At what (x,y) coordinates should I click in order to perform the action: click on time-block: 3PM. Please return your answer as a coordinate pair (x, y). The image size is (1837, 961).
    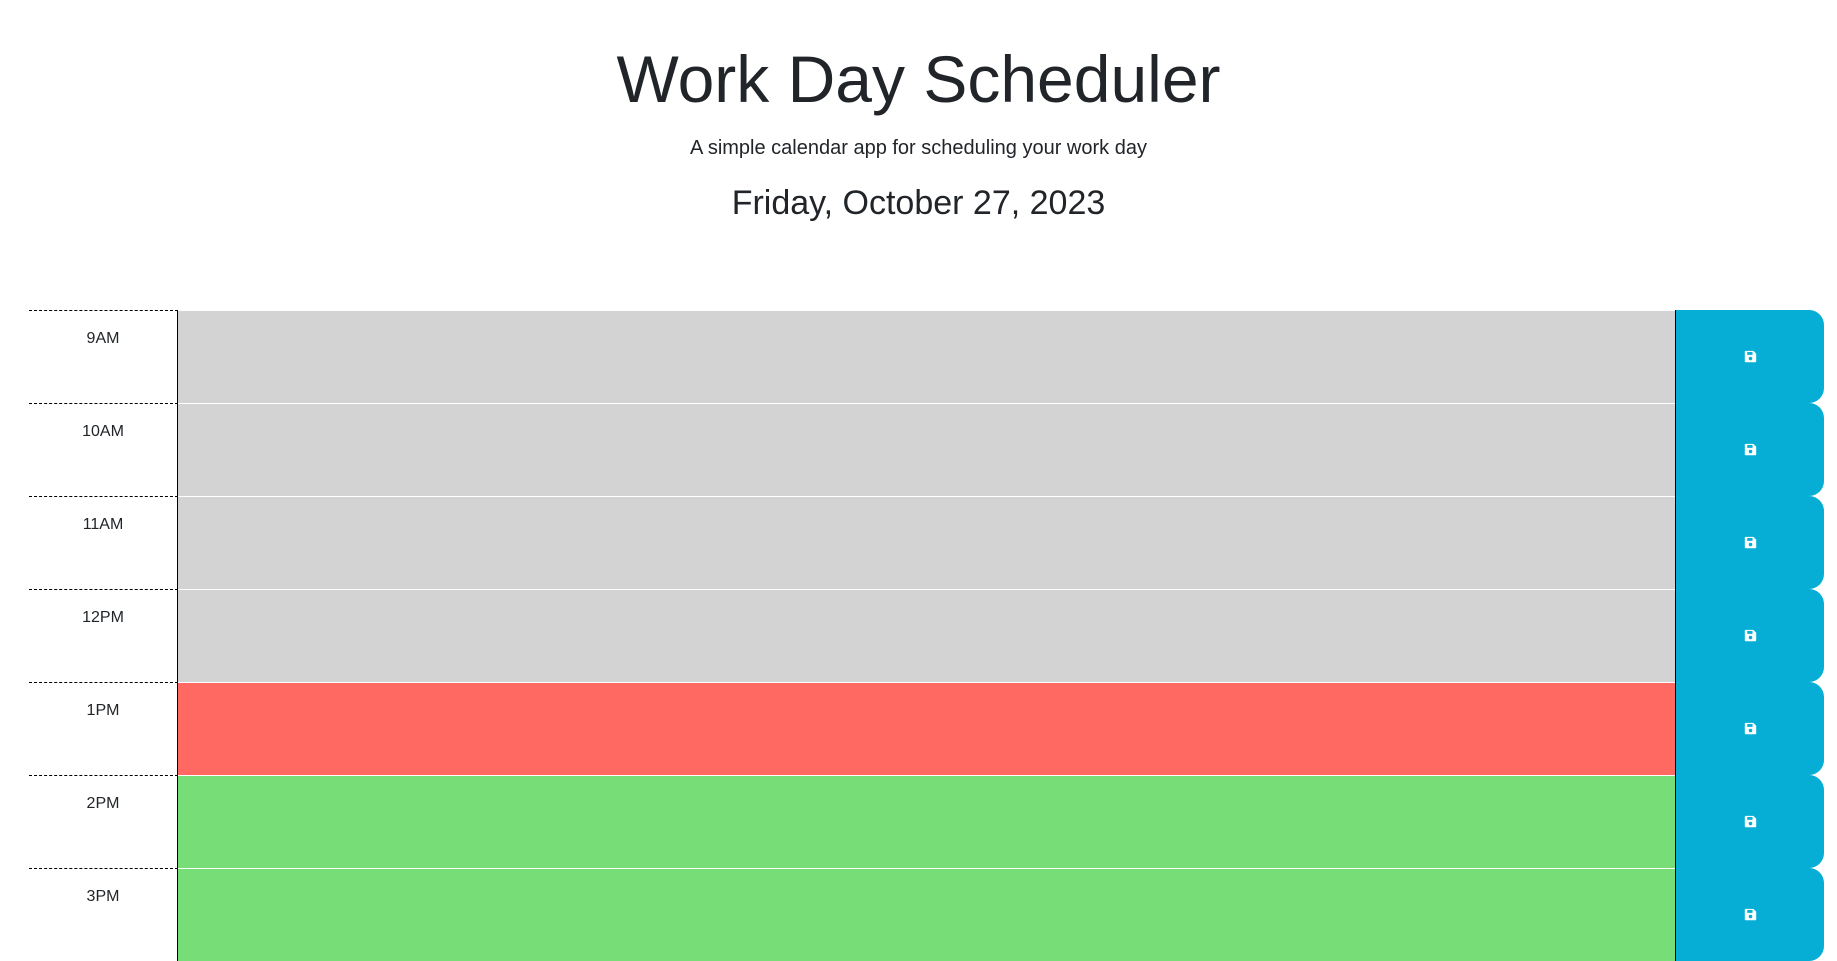
    Looking at the image, I should click on (926, 914).